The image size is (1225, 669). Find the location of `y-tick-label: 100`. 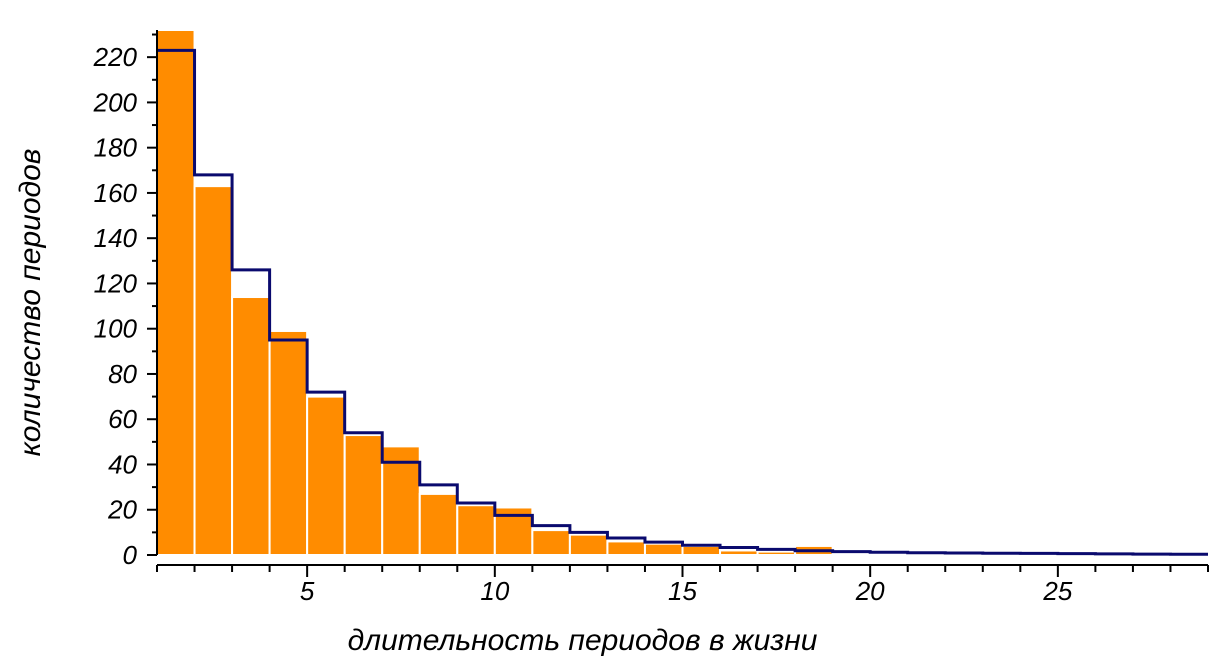

y-tick-label: 100 is located at coordinates (116, 329).